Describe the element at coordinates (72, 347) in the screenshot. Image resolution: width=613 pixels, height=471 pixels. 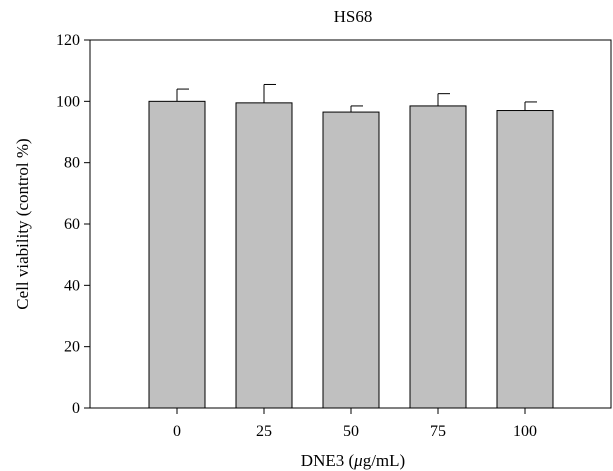
I see `y-tick-label: 20` at that location.